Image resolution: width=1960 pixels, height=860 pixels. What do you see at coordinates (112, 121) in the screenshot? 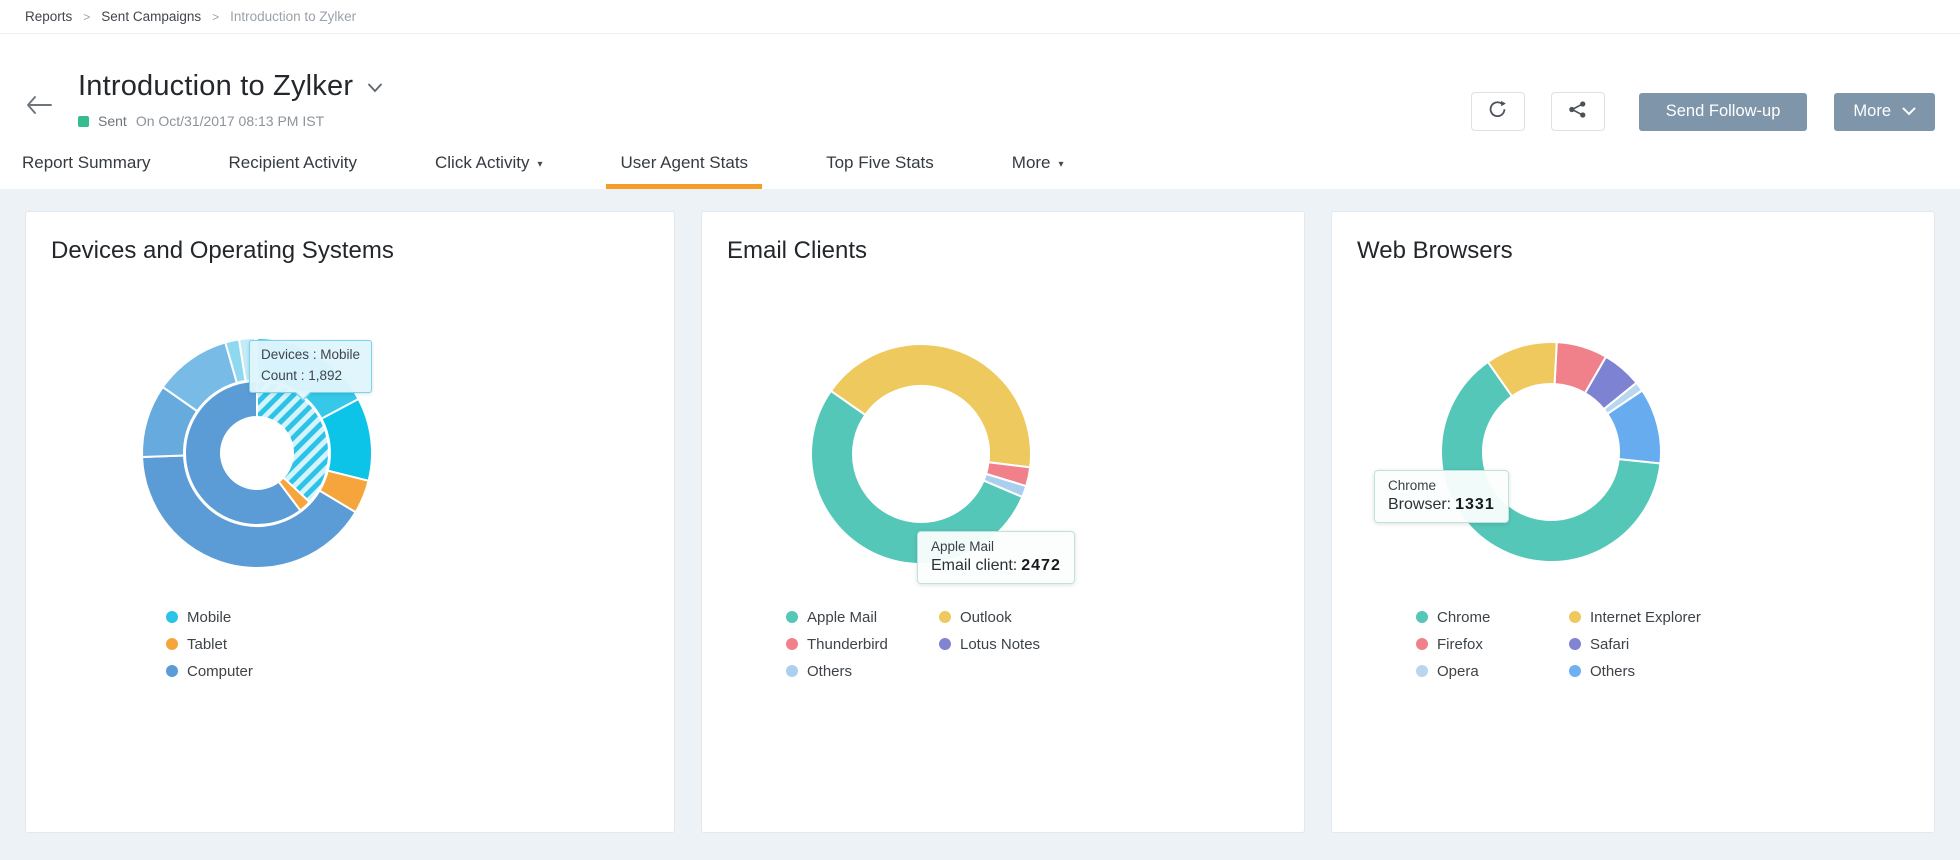
I see `status-badge: Sent` at bounding box center [112, 121].